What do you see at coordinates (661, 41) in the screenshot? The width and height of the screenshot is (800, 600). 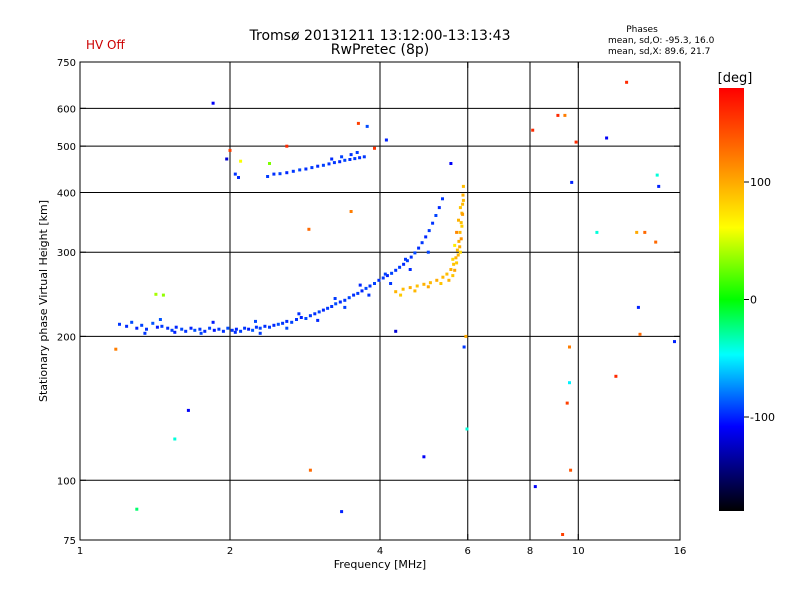 I see `phases-o-stats: mean, sd,O: -95.3, 16.0` at bounding box center [661, 41].